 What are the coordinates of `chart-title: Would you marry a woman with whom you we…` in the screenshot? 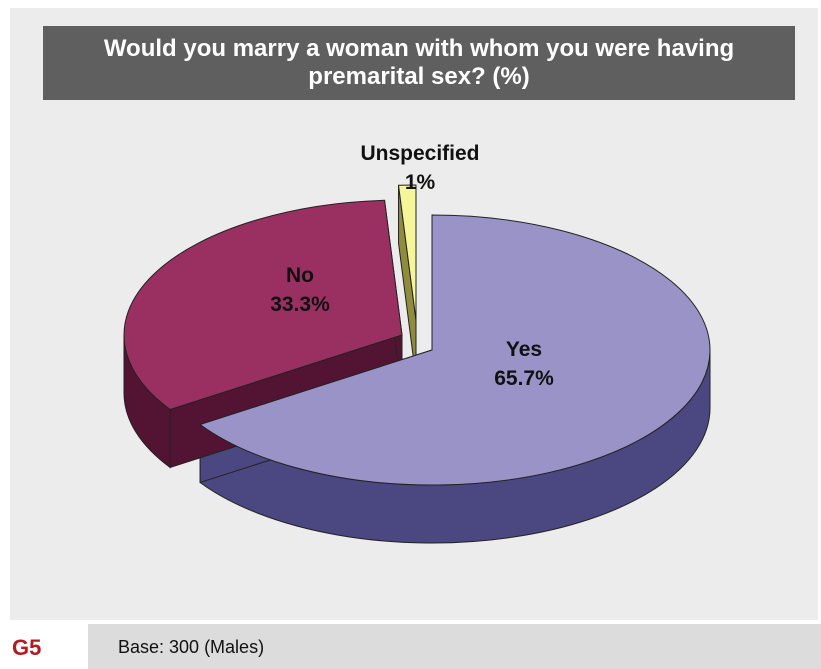 It's located at (419, 62).